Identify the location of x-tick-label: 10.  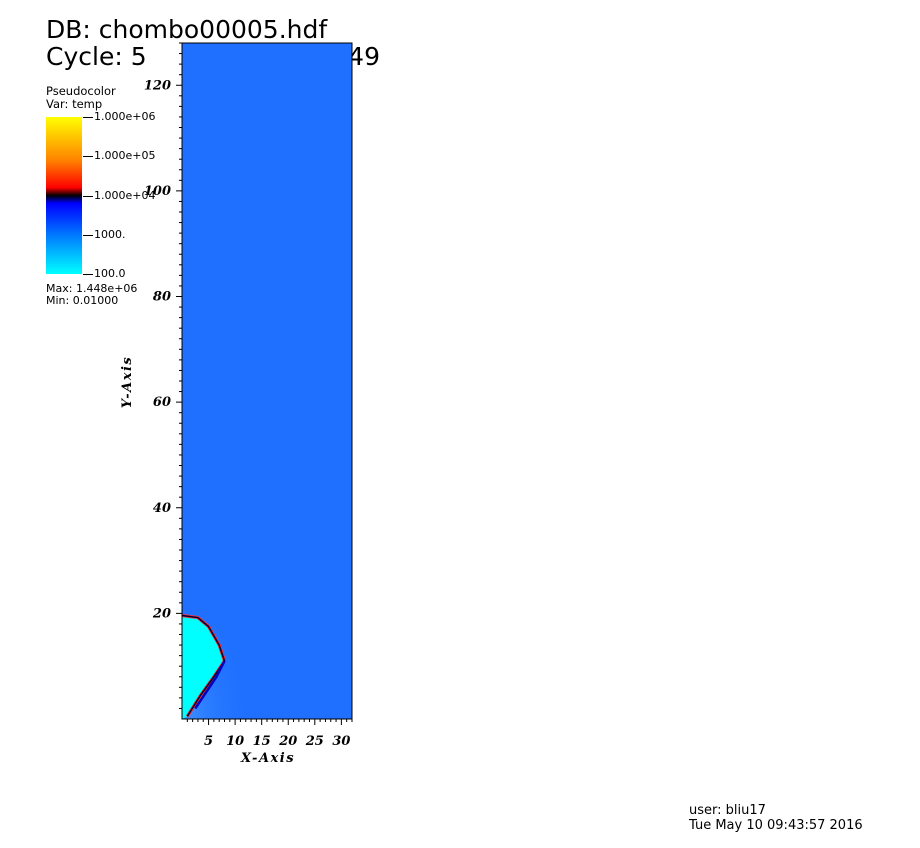
(235, 741).